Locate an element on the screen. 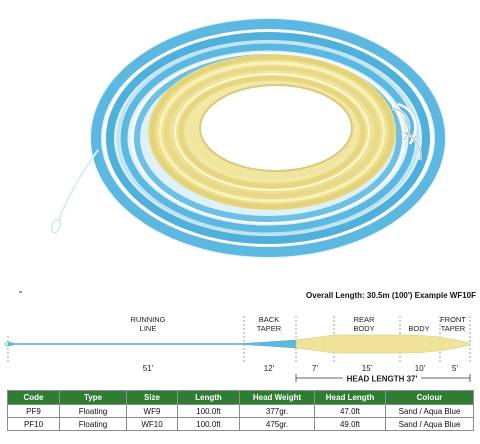 The image size is (480, 444). front-taper-label-1: FRONT is located at coordinates (453, 319).